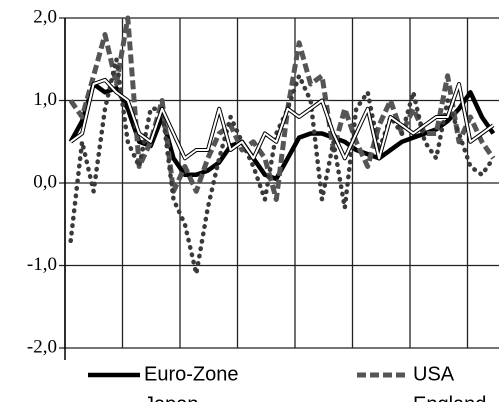  I want to click on y-tick-label: -2,0, so click(42, 346).